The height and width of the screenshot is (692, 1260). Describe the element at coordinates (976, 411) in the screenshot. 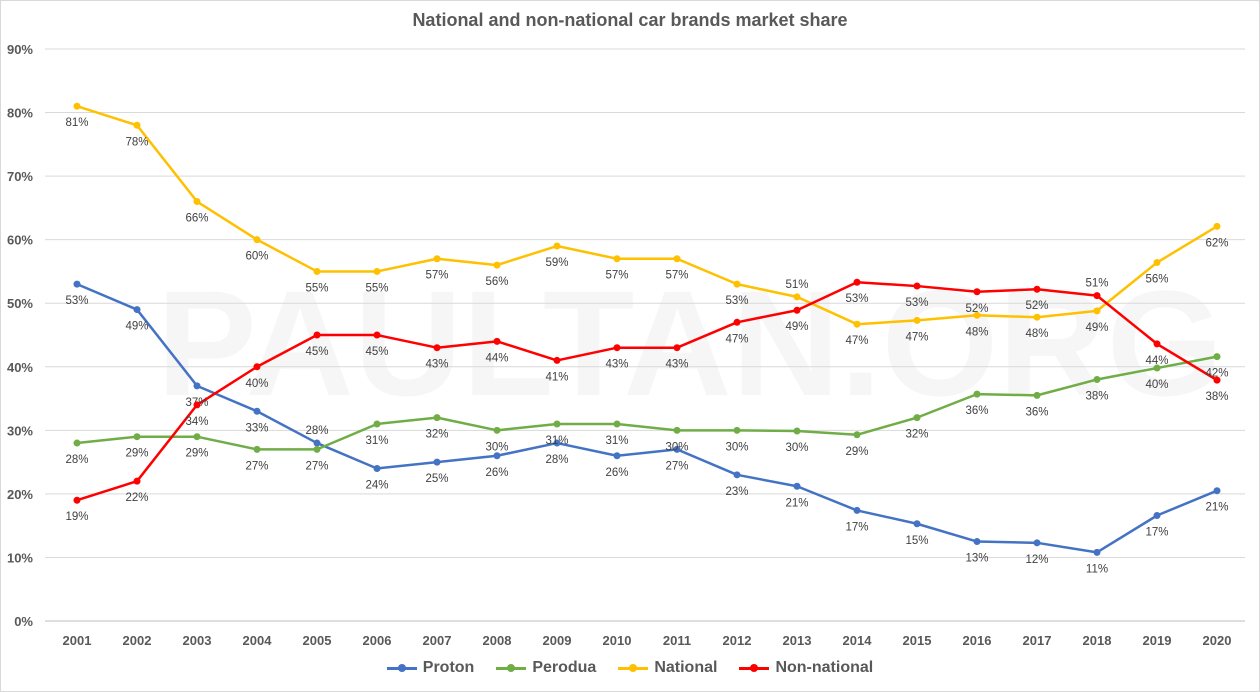

I see `perodua-data-label: 36%` at that location.